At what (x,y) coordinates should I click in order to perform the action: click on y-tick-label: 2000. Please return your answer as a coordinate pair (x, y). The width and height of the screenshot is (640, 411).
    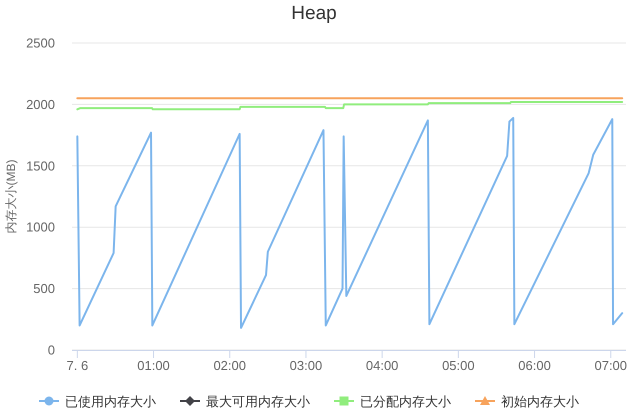
    Looking at the image, I should click on (40, 104).